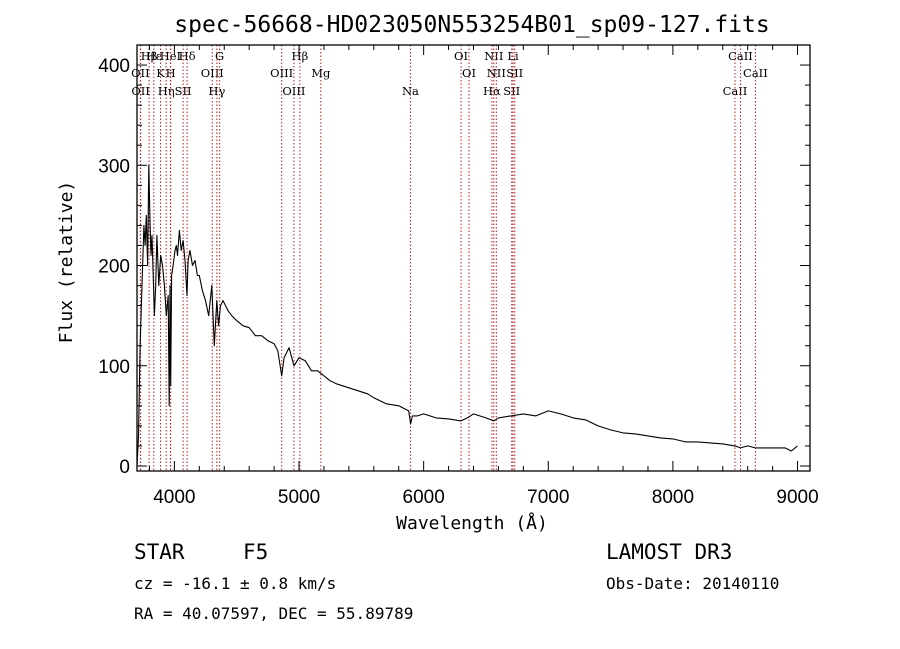  I want to click on x-tick-label: 4000, so click(174, 497).